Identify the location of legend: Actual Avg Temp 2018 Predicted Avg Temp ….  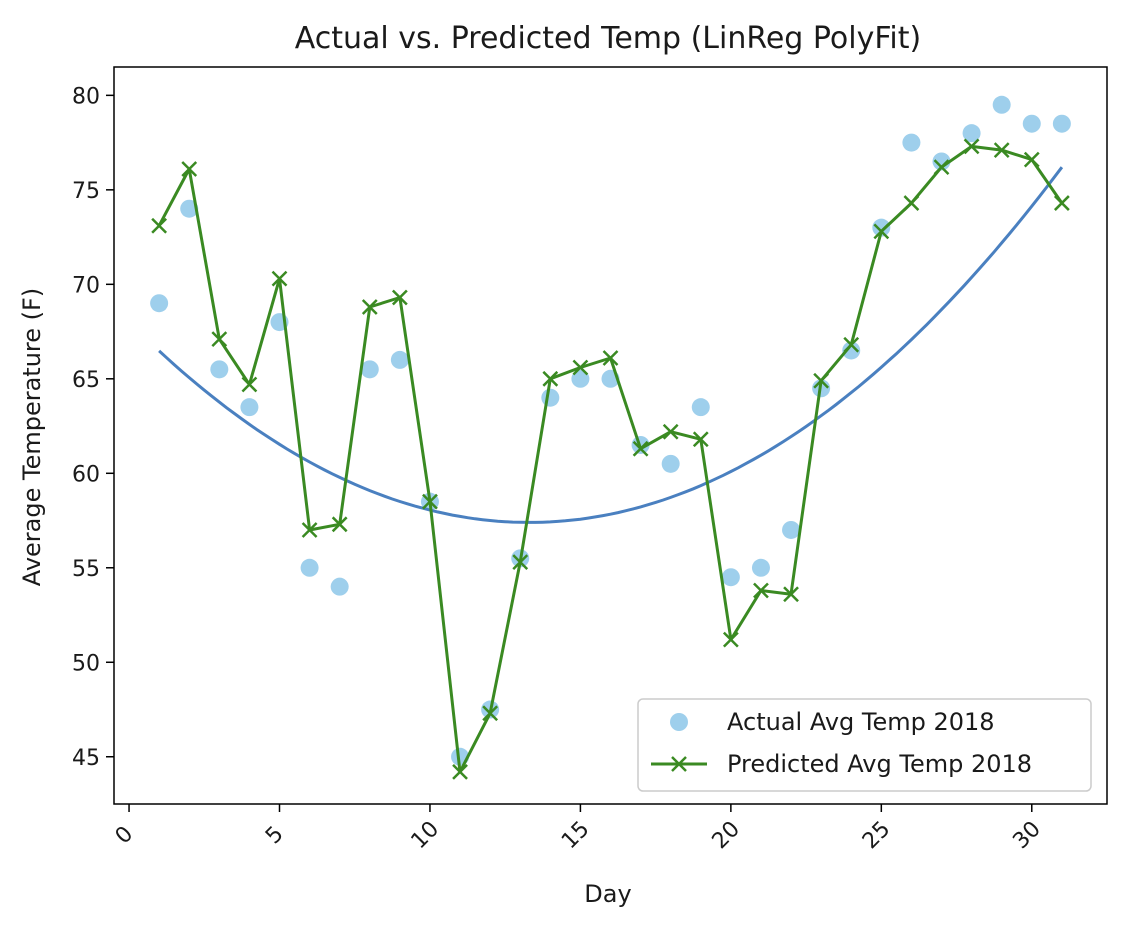
(864, 745).